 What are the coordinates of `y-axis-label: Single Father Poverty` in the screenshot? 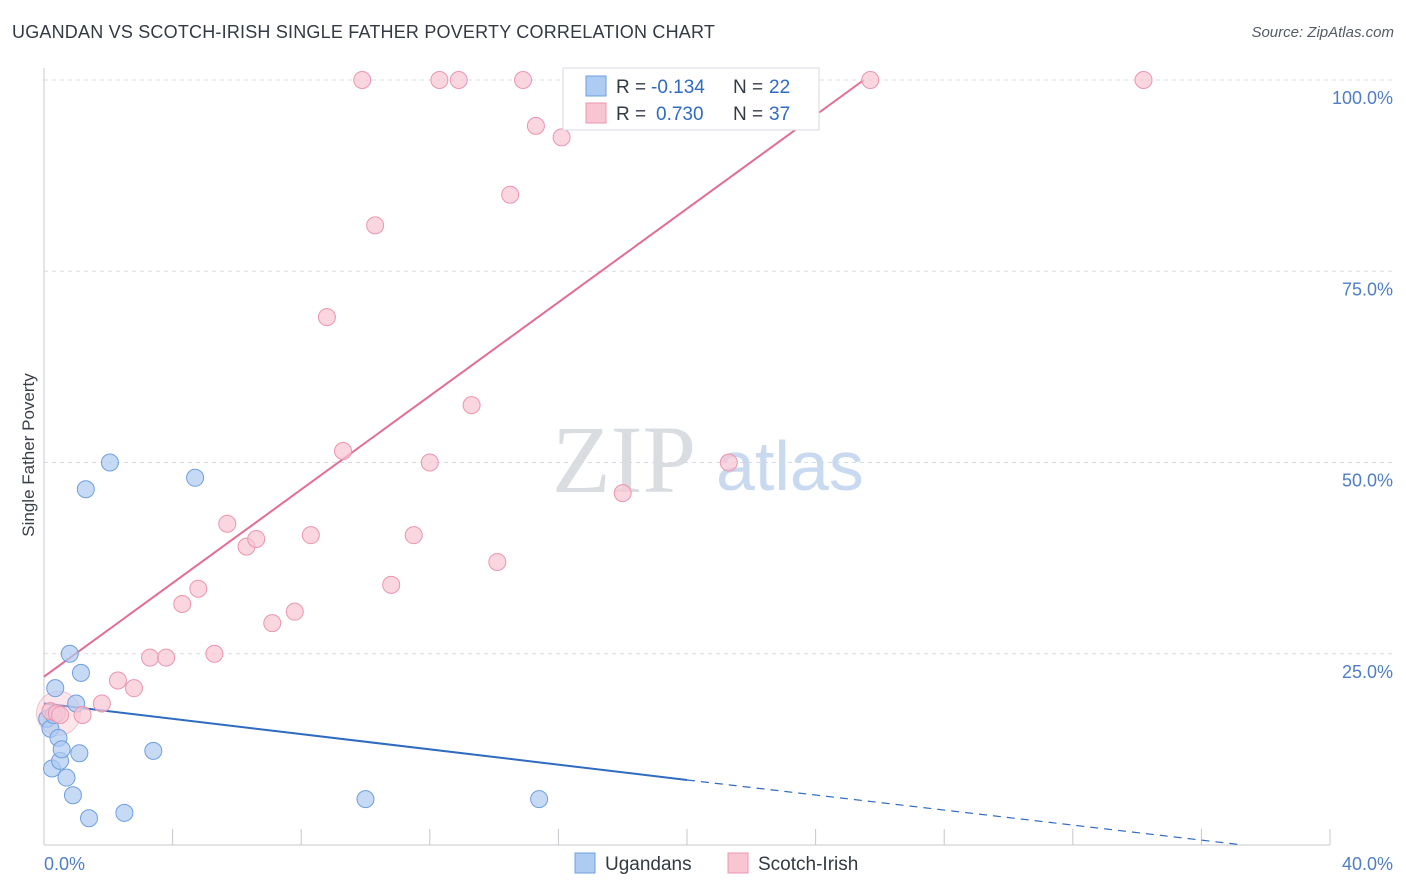 It's located at (28, 455).